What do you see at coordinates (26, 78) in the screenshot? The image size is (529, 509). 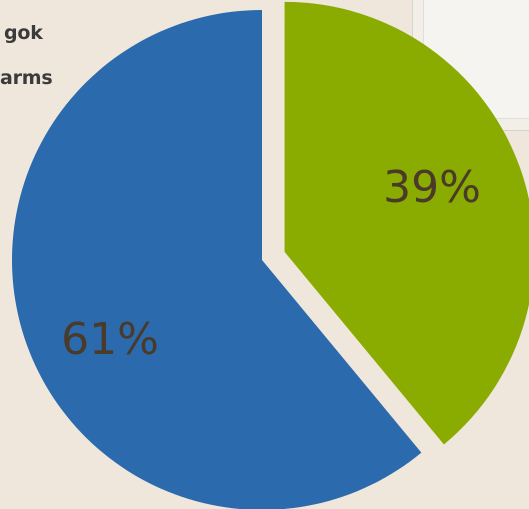 I see `title-fragment-2: arms` at bounding box center [26, 78].